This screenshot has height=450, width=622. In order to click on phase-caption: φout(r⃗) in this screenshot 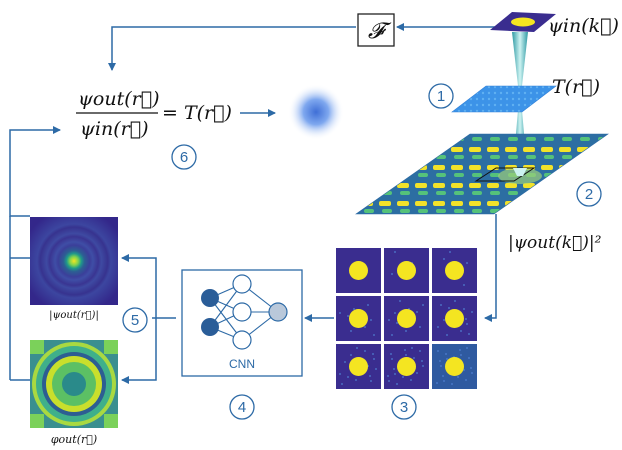, I will do `click(74, 439)`.